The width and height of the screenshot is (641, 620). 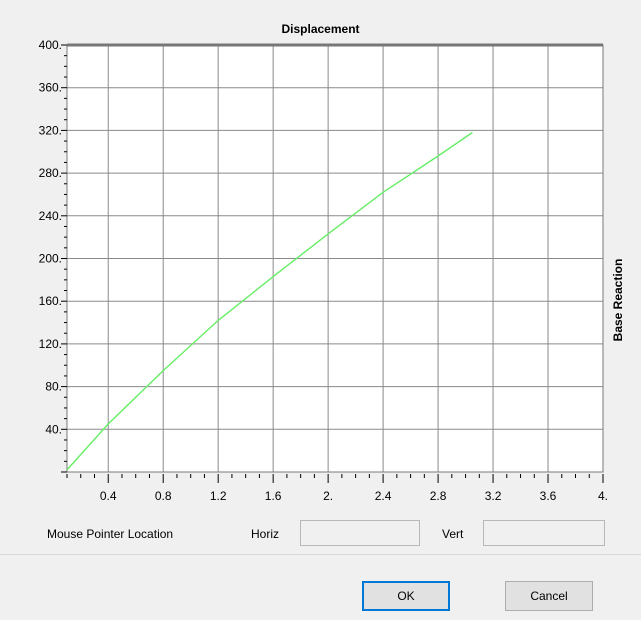 I want to click on ok-button: OK, so click(x=406, y=596).